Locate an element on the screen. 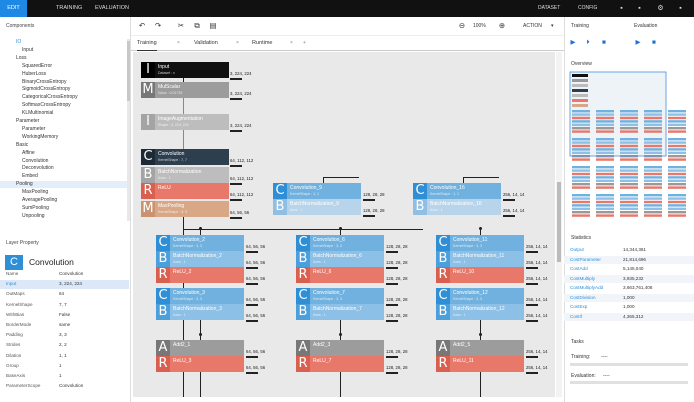 This screenshot has height=402, width=694. canvas-scrollbar is located at coordinates (559, 224).